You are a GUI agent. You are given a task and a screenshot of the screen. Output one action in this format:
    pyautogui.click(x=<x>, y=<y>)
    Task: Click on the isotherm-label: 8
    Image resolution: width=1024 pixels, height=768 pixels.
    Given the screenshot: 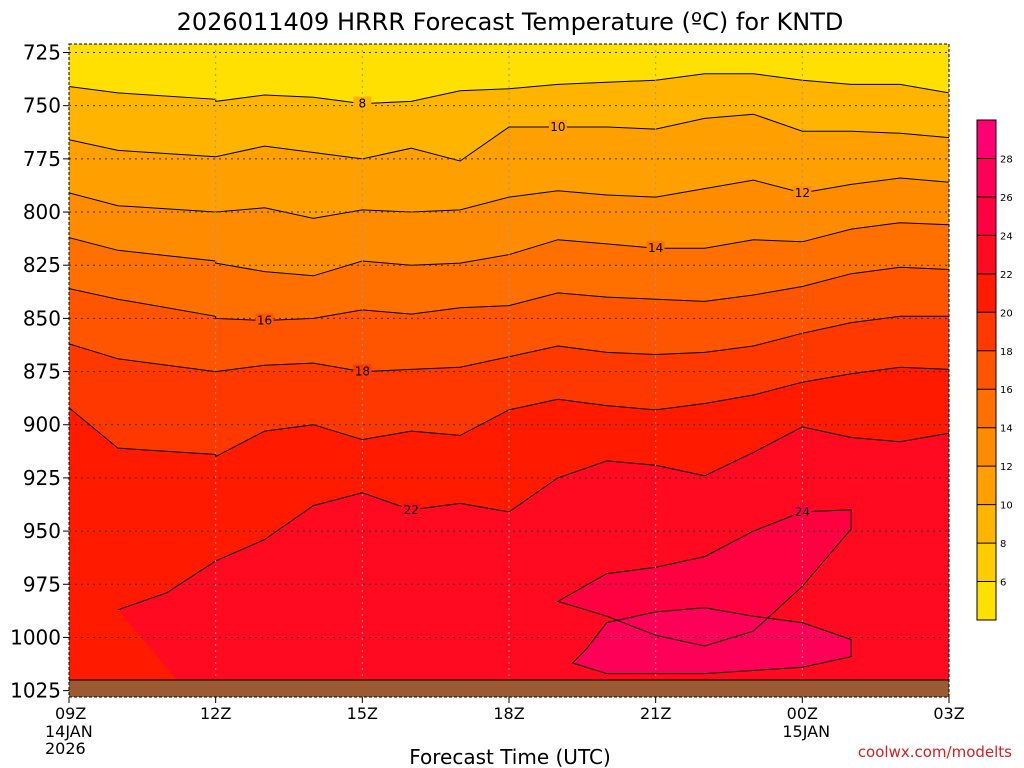 What is the action you would take?
    pyautogui.click(x=362, y=103)
    